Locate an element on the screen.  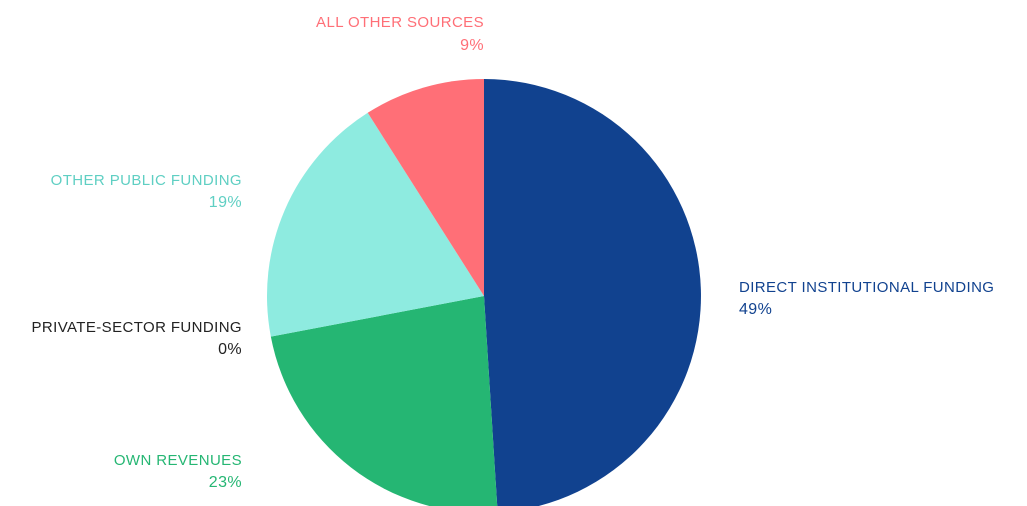
slice-label-name: PRIVATE-SECTOR FUNDING is located at coordinates (137, 327).